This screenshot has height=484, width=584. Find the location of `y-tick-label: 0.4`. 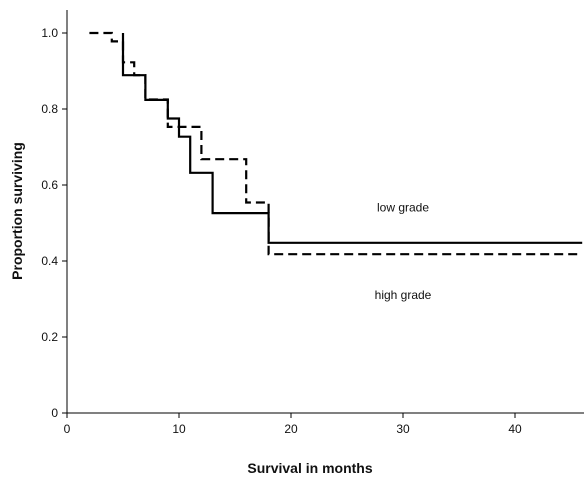

y-tick-label: 0.4 is located at coordinates (49, 261).